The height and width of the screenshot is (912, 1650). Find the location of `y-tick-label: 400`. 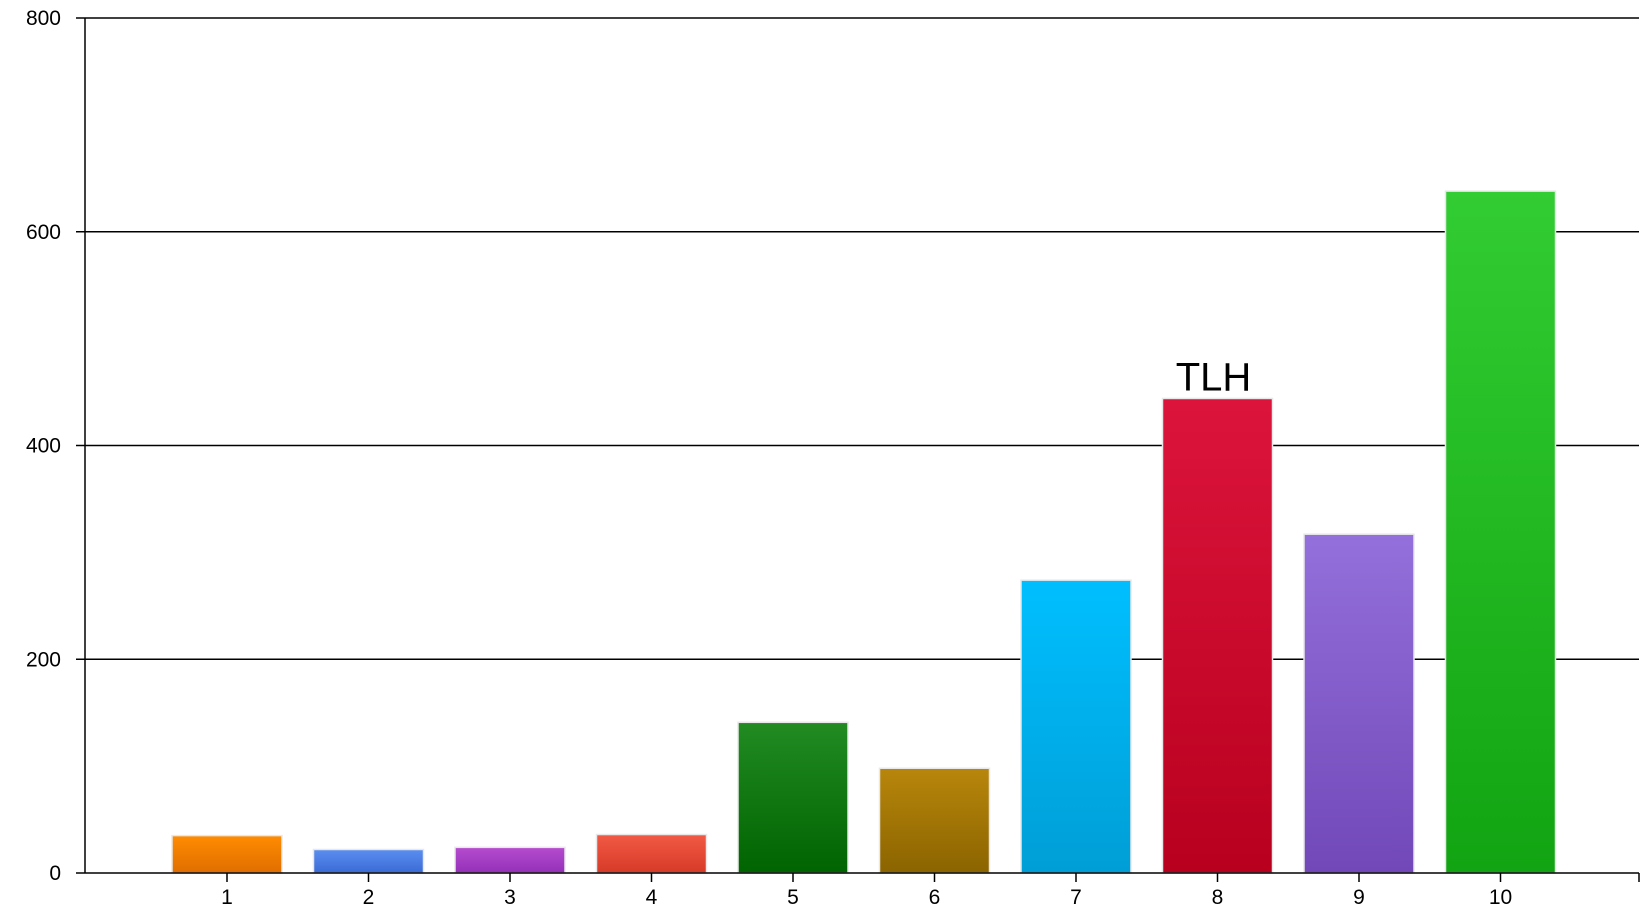

y-tick-label: 400 is located at coordinates (43, 446).